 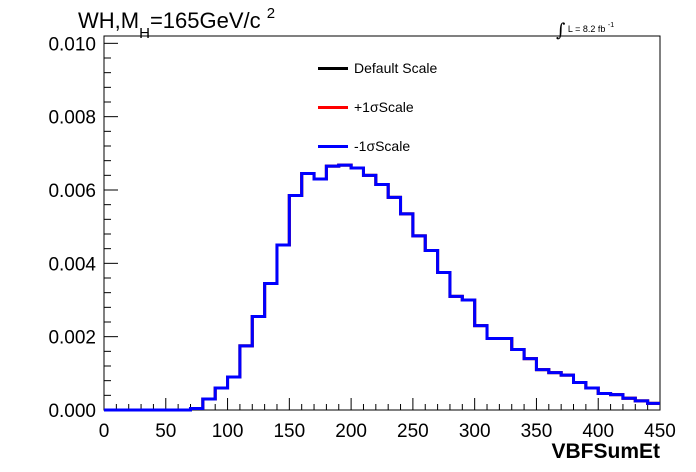 I want to click on legend-entry-default: Default Scale, so click(x=377, y=68).